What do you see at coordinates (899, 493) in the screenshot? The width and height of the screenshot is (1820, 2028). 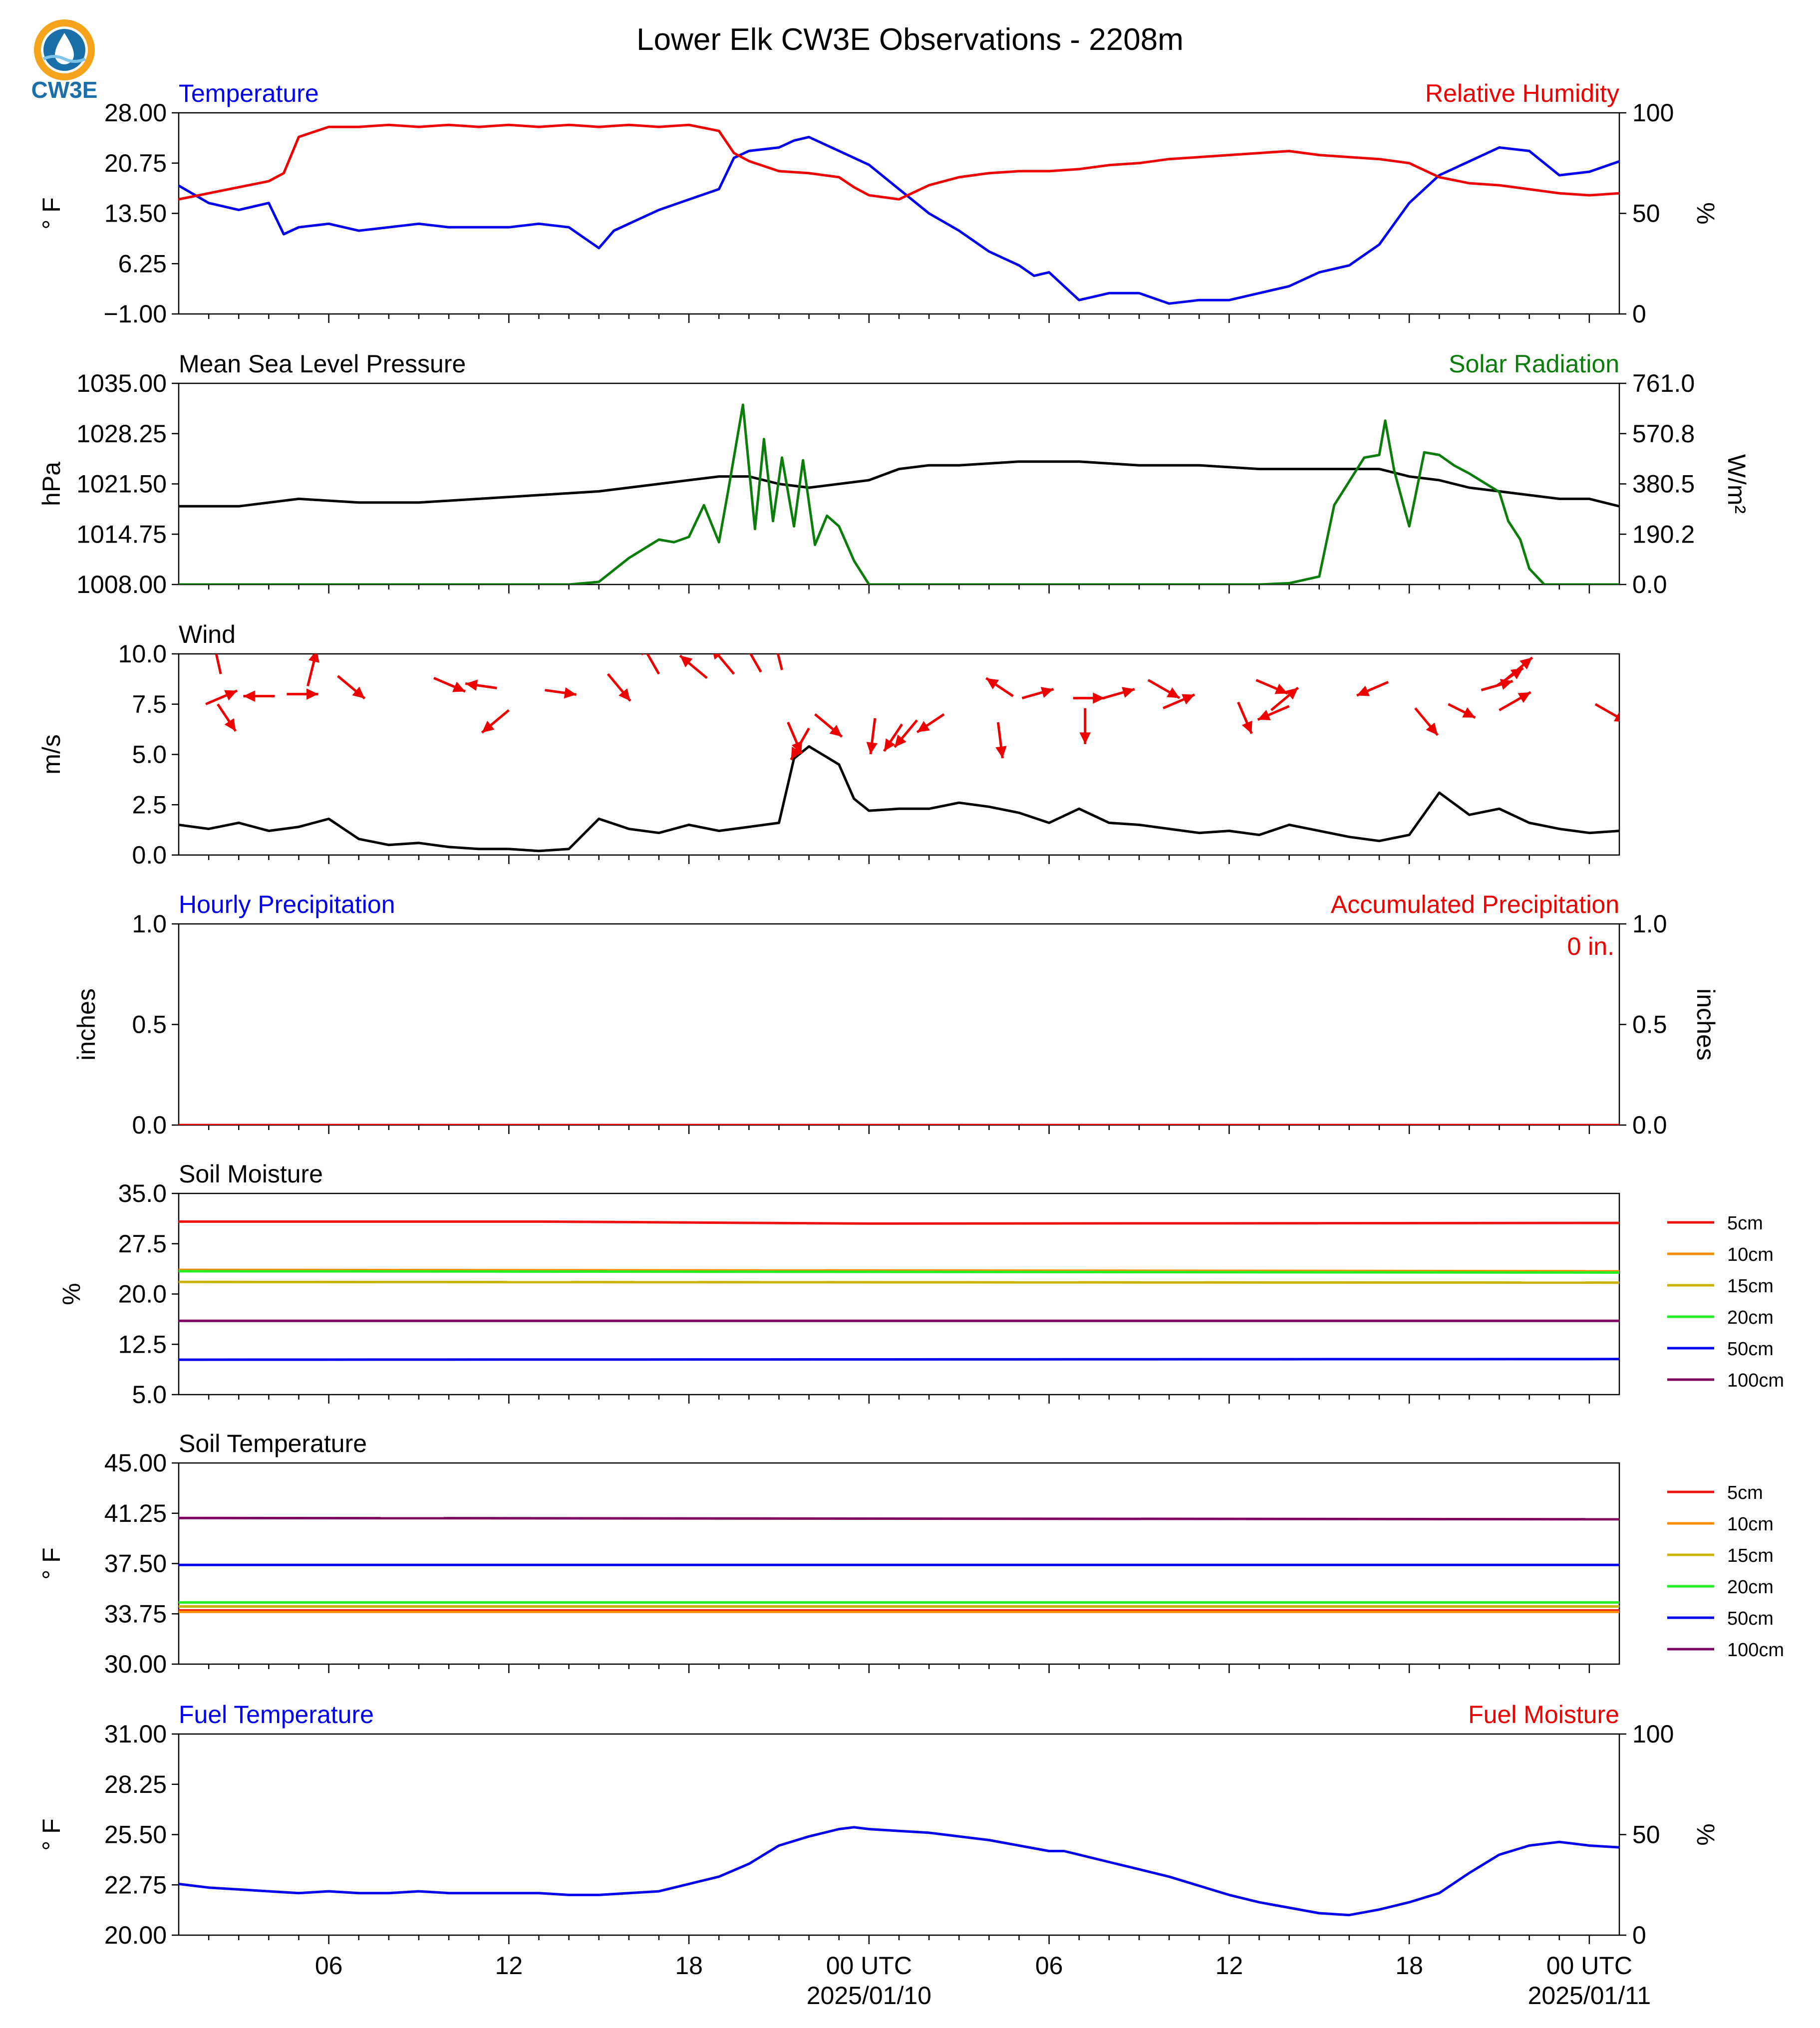 I see `series-line-solar-radiation` at bounding box center [899, 493].